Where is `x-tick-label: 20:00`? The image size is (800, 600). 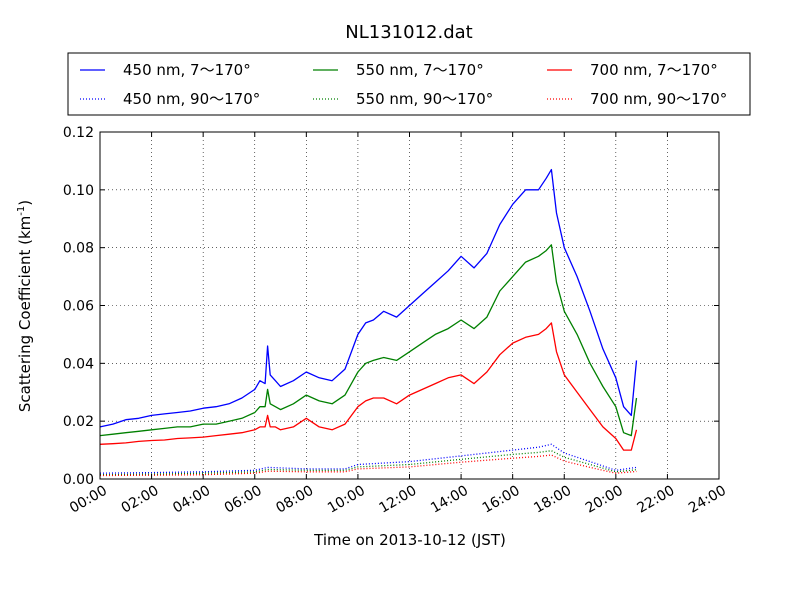 x-tick-label: 20:00 is located at coordinates (604, 500).